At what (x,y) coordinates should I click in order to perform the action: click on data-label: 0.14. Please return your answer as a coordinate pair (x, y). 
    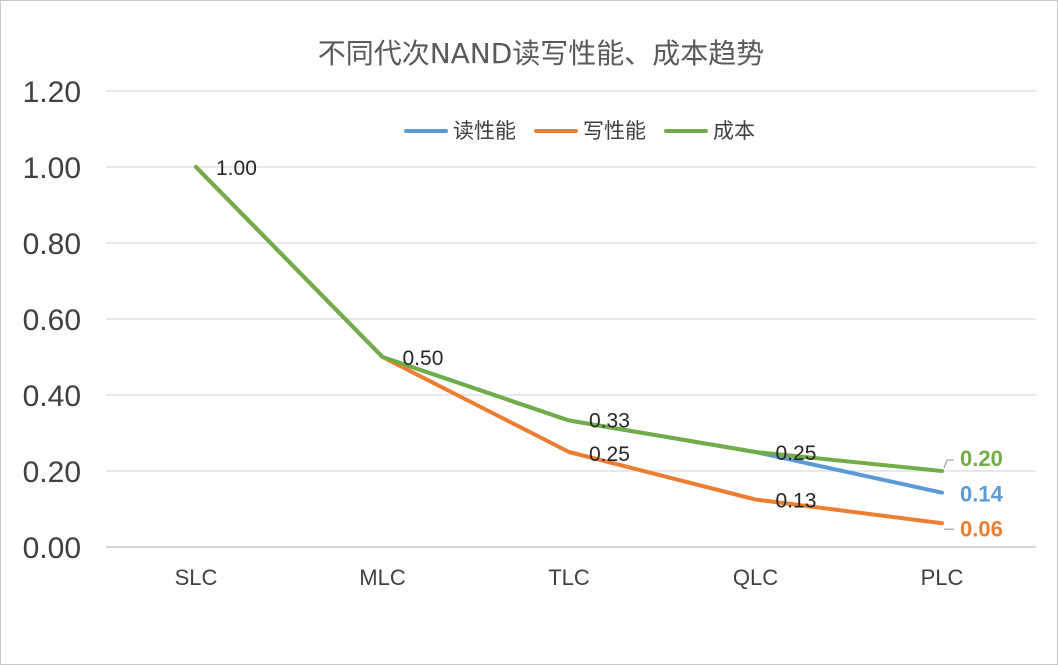
    Looking at the image, I should click on (982, 494).